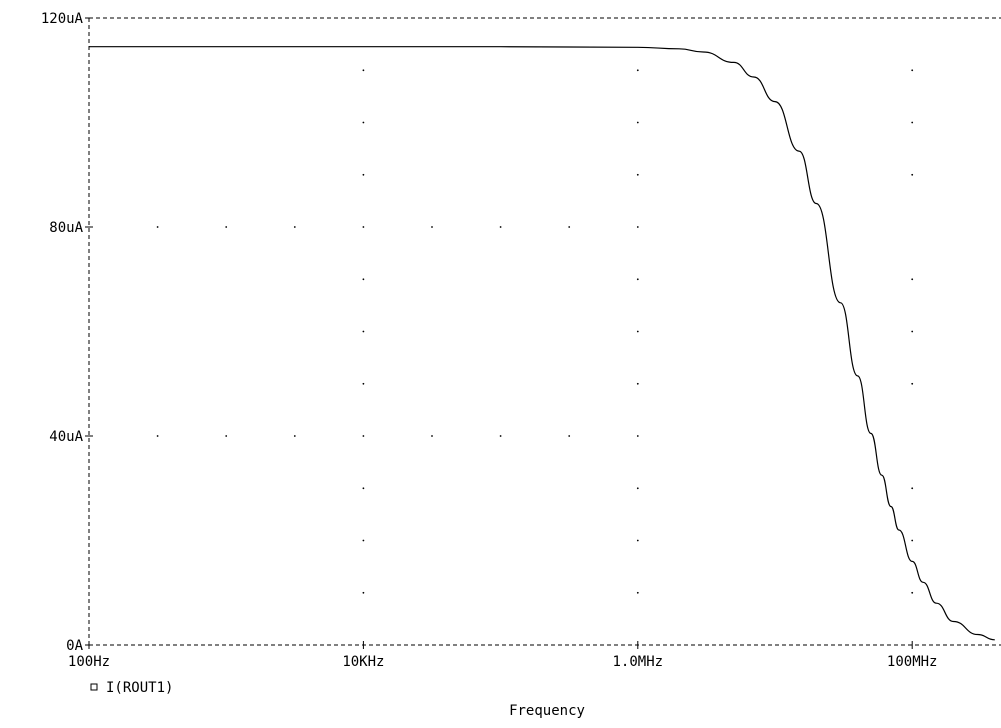 The width and height of the screenshot is (1001, 728). What do you see at coordinates (912, 662) in the screenshot?
I see `x-tick-label: 100MHz` at bounding box center [912, 662].